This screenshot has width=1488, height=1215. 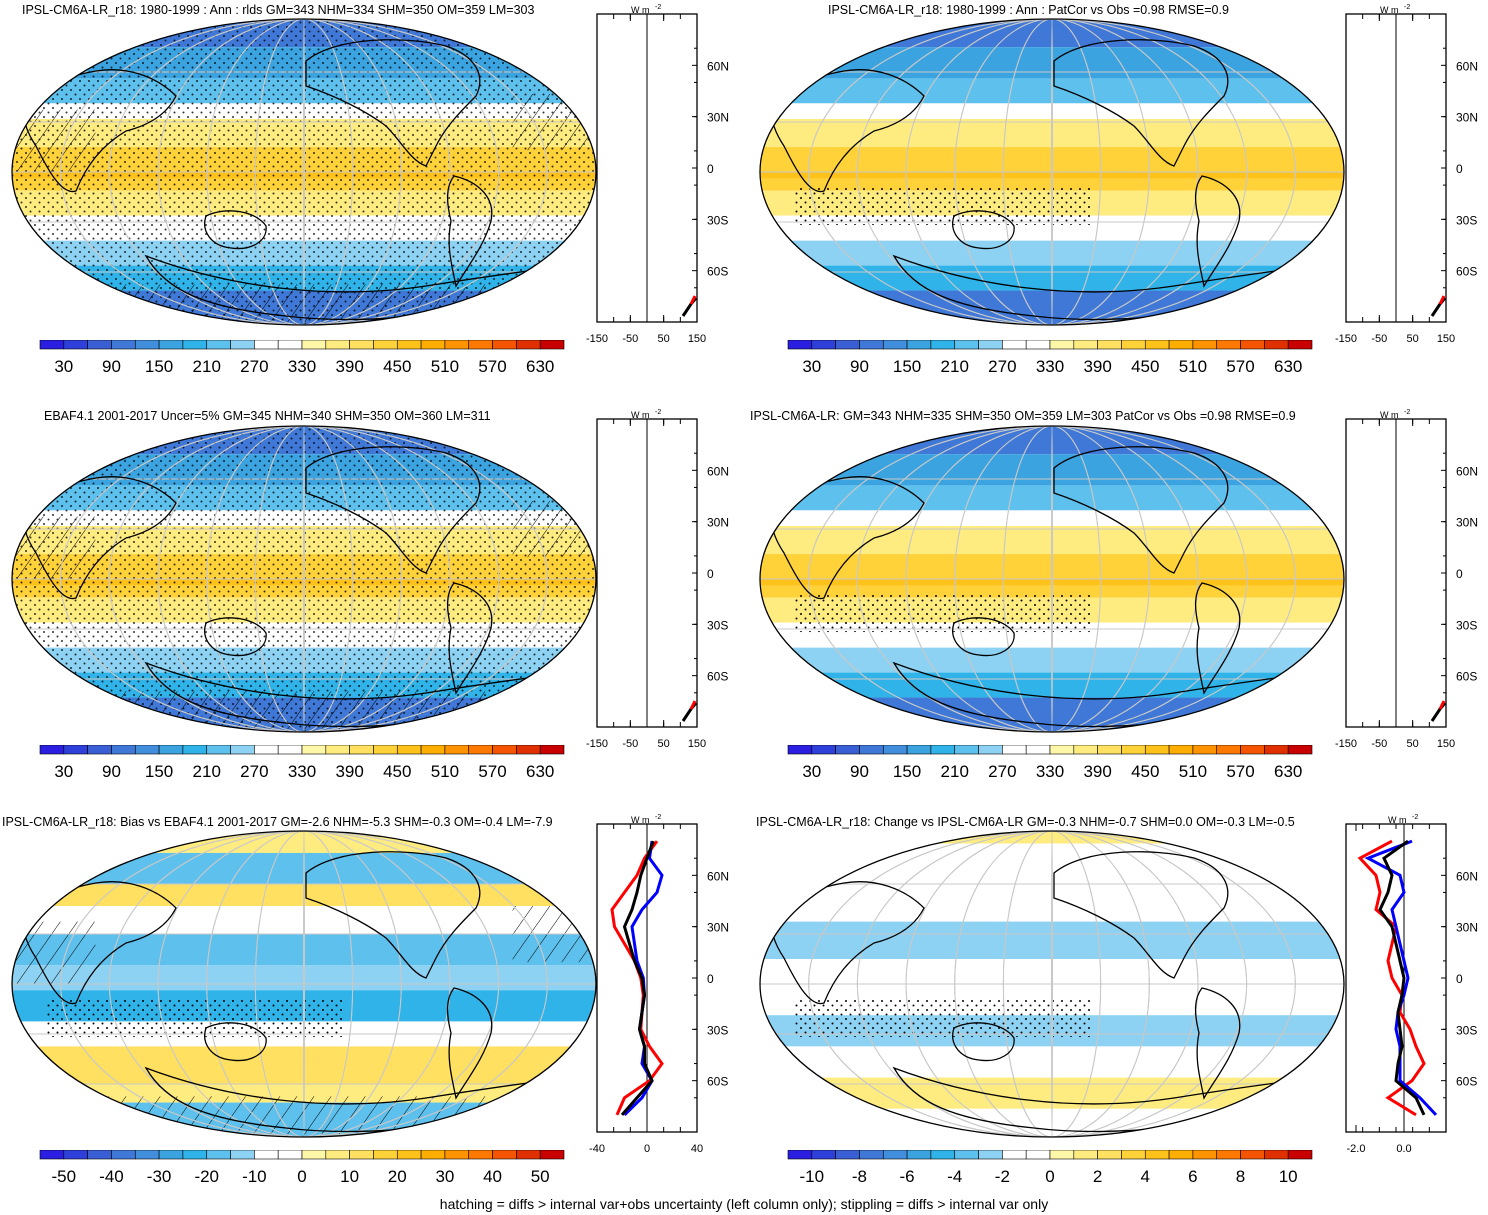 What do you see at coordinates (659, 984) in the screenshot?
I see `zonal-profile: 60N 30N 0 30S 60S -40 0 40 W m -2` at bounding box center [659, 984].